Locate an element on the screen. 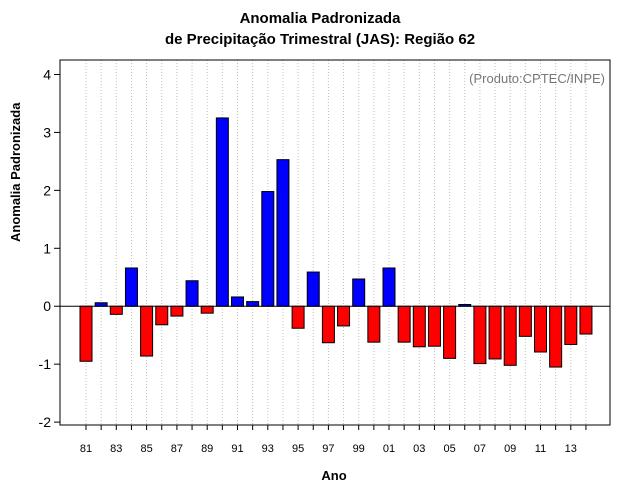  x-tick-label: 83 is located at coordinates (116, 449).